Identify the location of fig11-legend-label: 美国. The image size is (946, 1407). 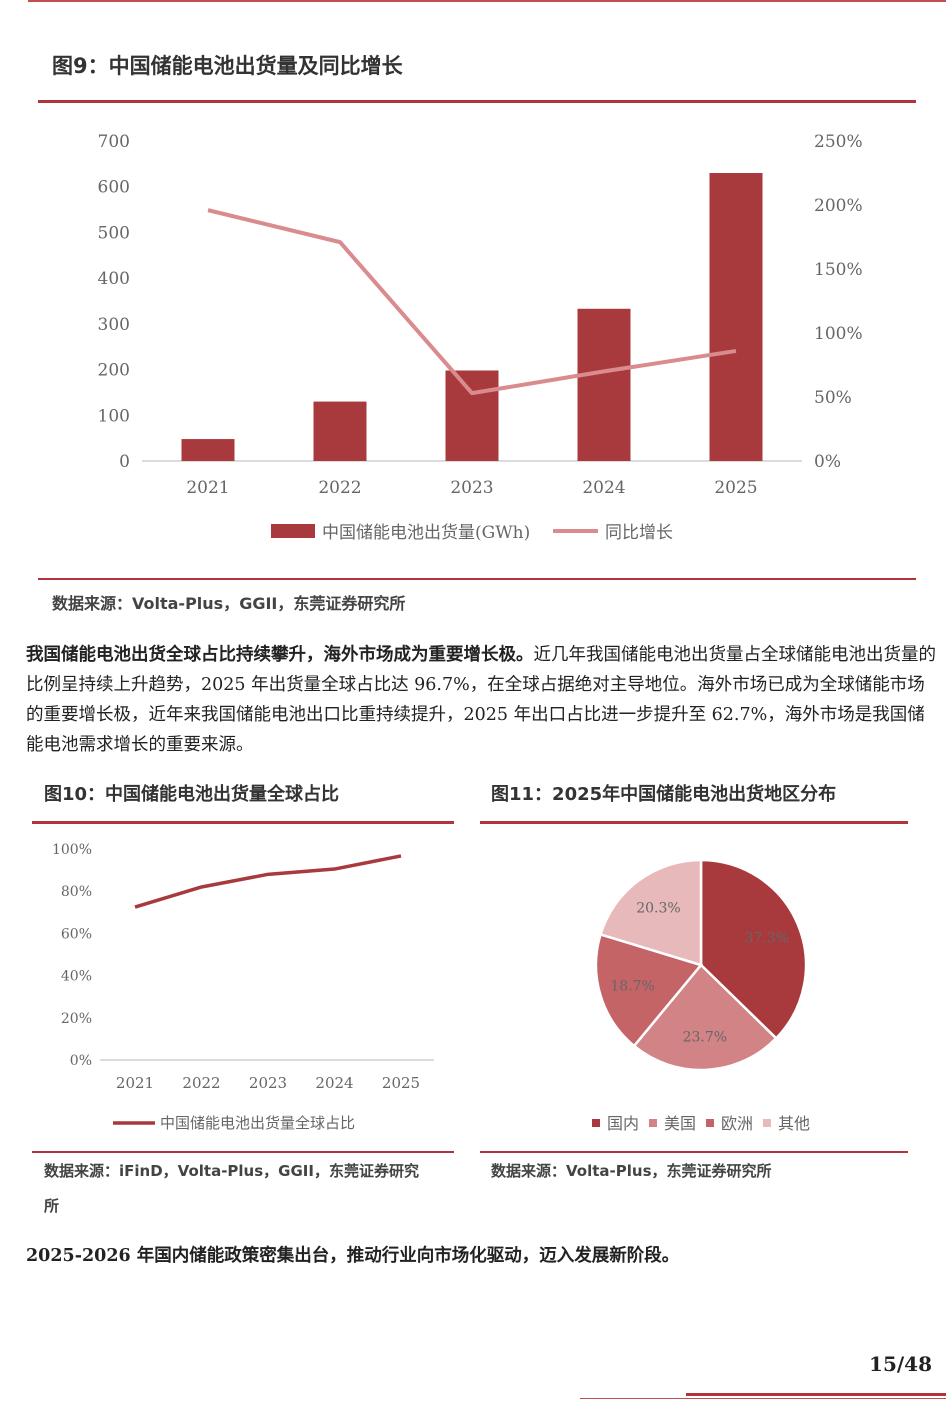
(680, 1123).